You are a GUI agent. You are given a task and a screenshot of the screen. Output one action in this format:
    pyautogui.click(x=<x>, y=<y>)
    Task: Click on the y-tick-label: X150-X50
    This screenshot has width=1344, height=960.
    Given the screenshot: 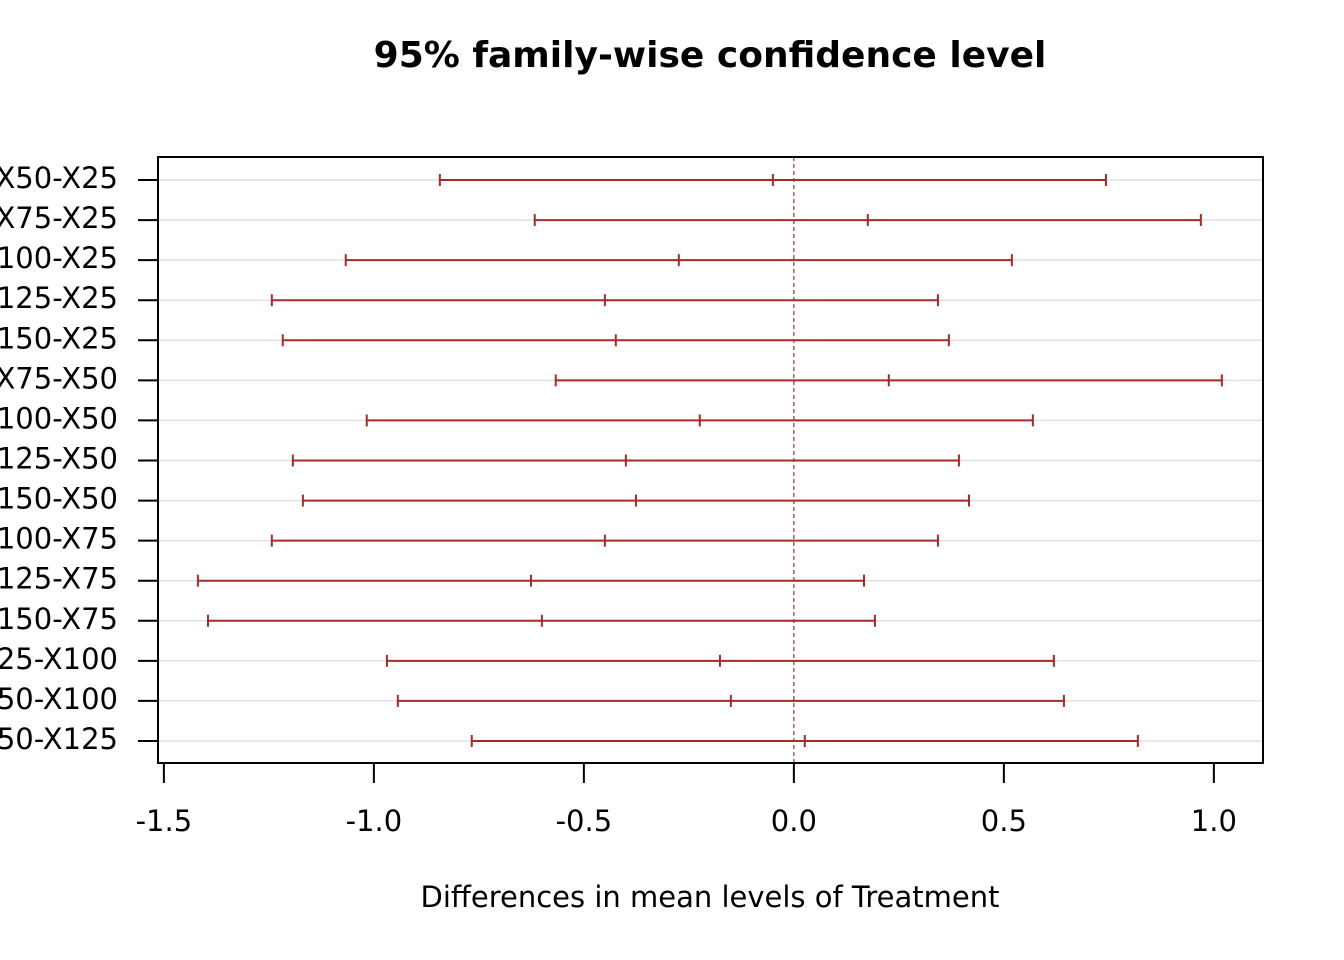 What is the action you would take?
    pyautogui.click(x=59, y=499)
    